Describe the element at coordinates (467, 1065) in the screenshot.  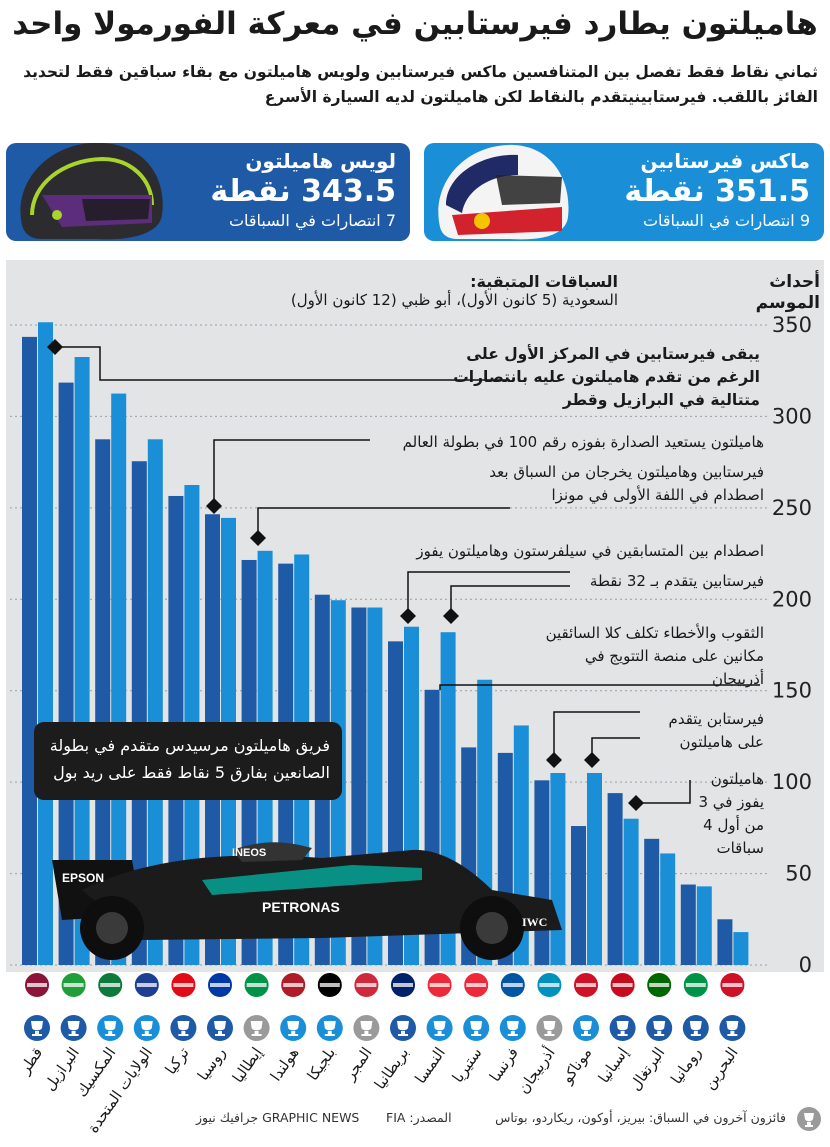
I see `country-label-12: ستيريا` at that location.